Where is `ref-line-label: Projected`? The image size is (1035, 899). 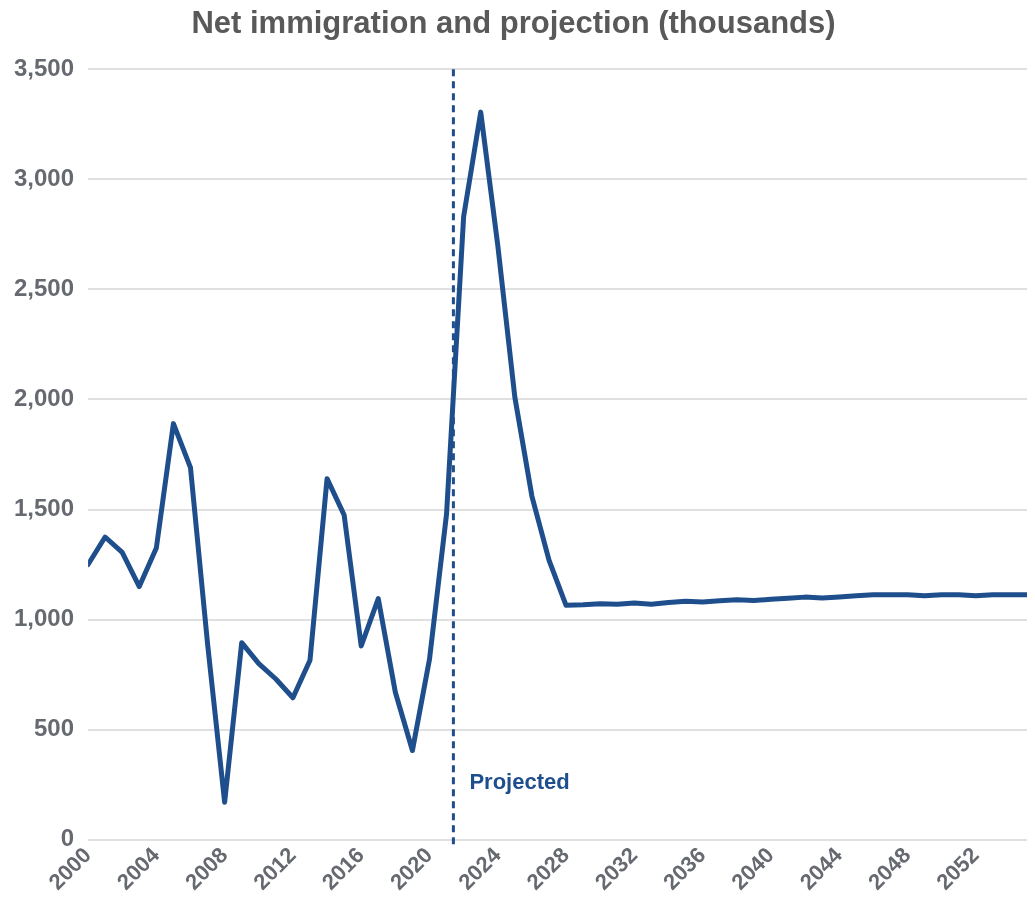 ref-line-label: Projected is located at coordinates (519, 781).